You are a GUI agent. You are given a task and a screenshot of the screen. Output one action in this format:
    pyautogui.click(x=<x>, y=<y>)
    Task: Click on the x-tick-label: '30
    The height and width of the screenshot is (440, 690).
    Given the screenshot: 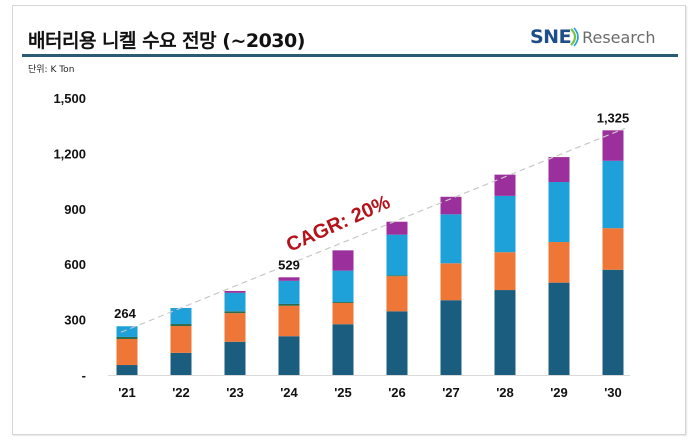 What is the action you would take?
    pyautogui.click(x=613, y=392)
    